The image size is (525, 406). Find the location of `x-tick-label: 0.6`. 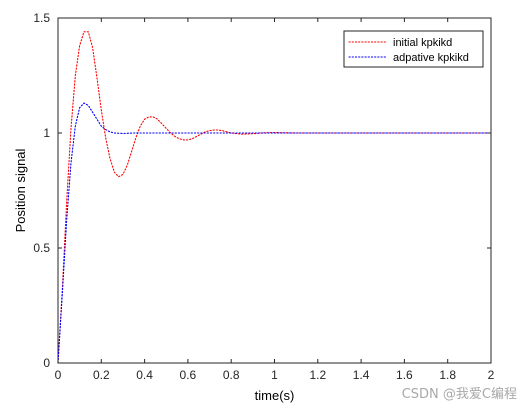

x-tick-label: 0.6 is located at coordinates (188, 375).